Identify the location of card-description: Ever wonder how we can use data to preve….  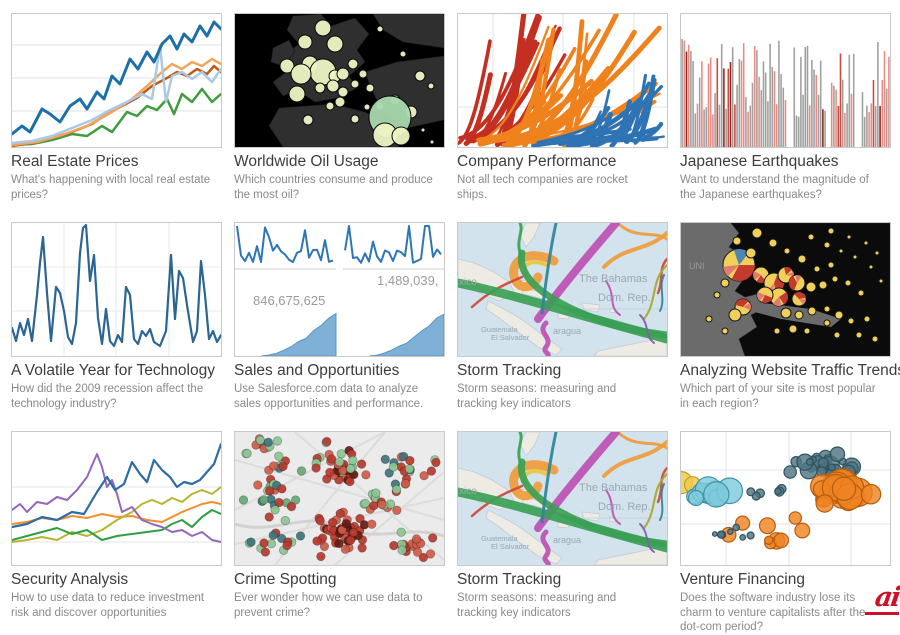
(328, 605).